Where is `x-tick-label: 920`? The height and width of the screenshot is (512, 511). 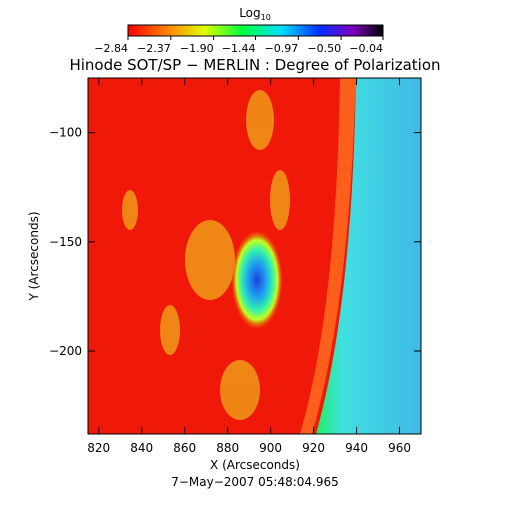 x-tick-label: 920 is located at coordinates (313, 448).